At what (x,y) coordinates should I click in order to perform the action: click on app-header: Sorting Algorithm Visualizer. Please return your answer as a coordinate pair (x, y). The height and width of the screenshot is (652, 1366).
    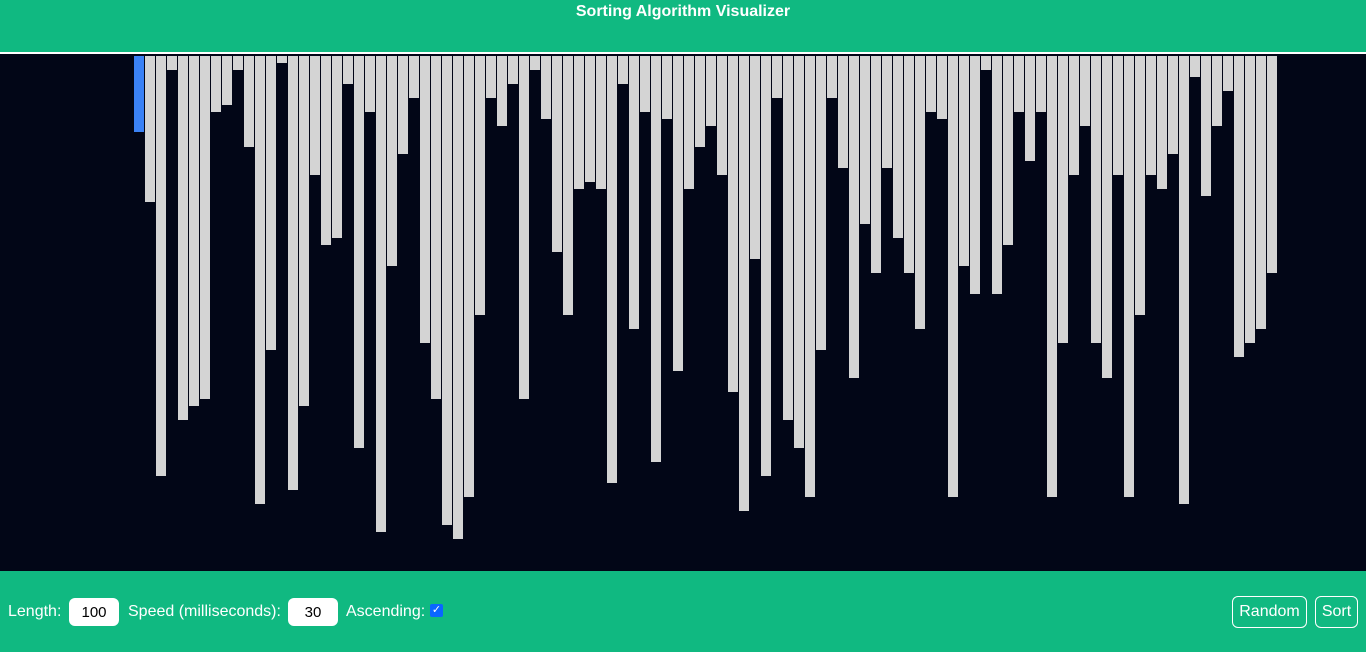
    Looking at the image, I should click on (683, 27).